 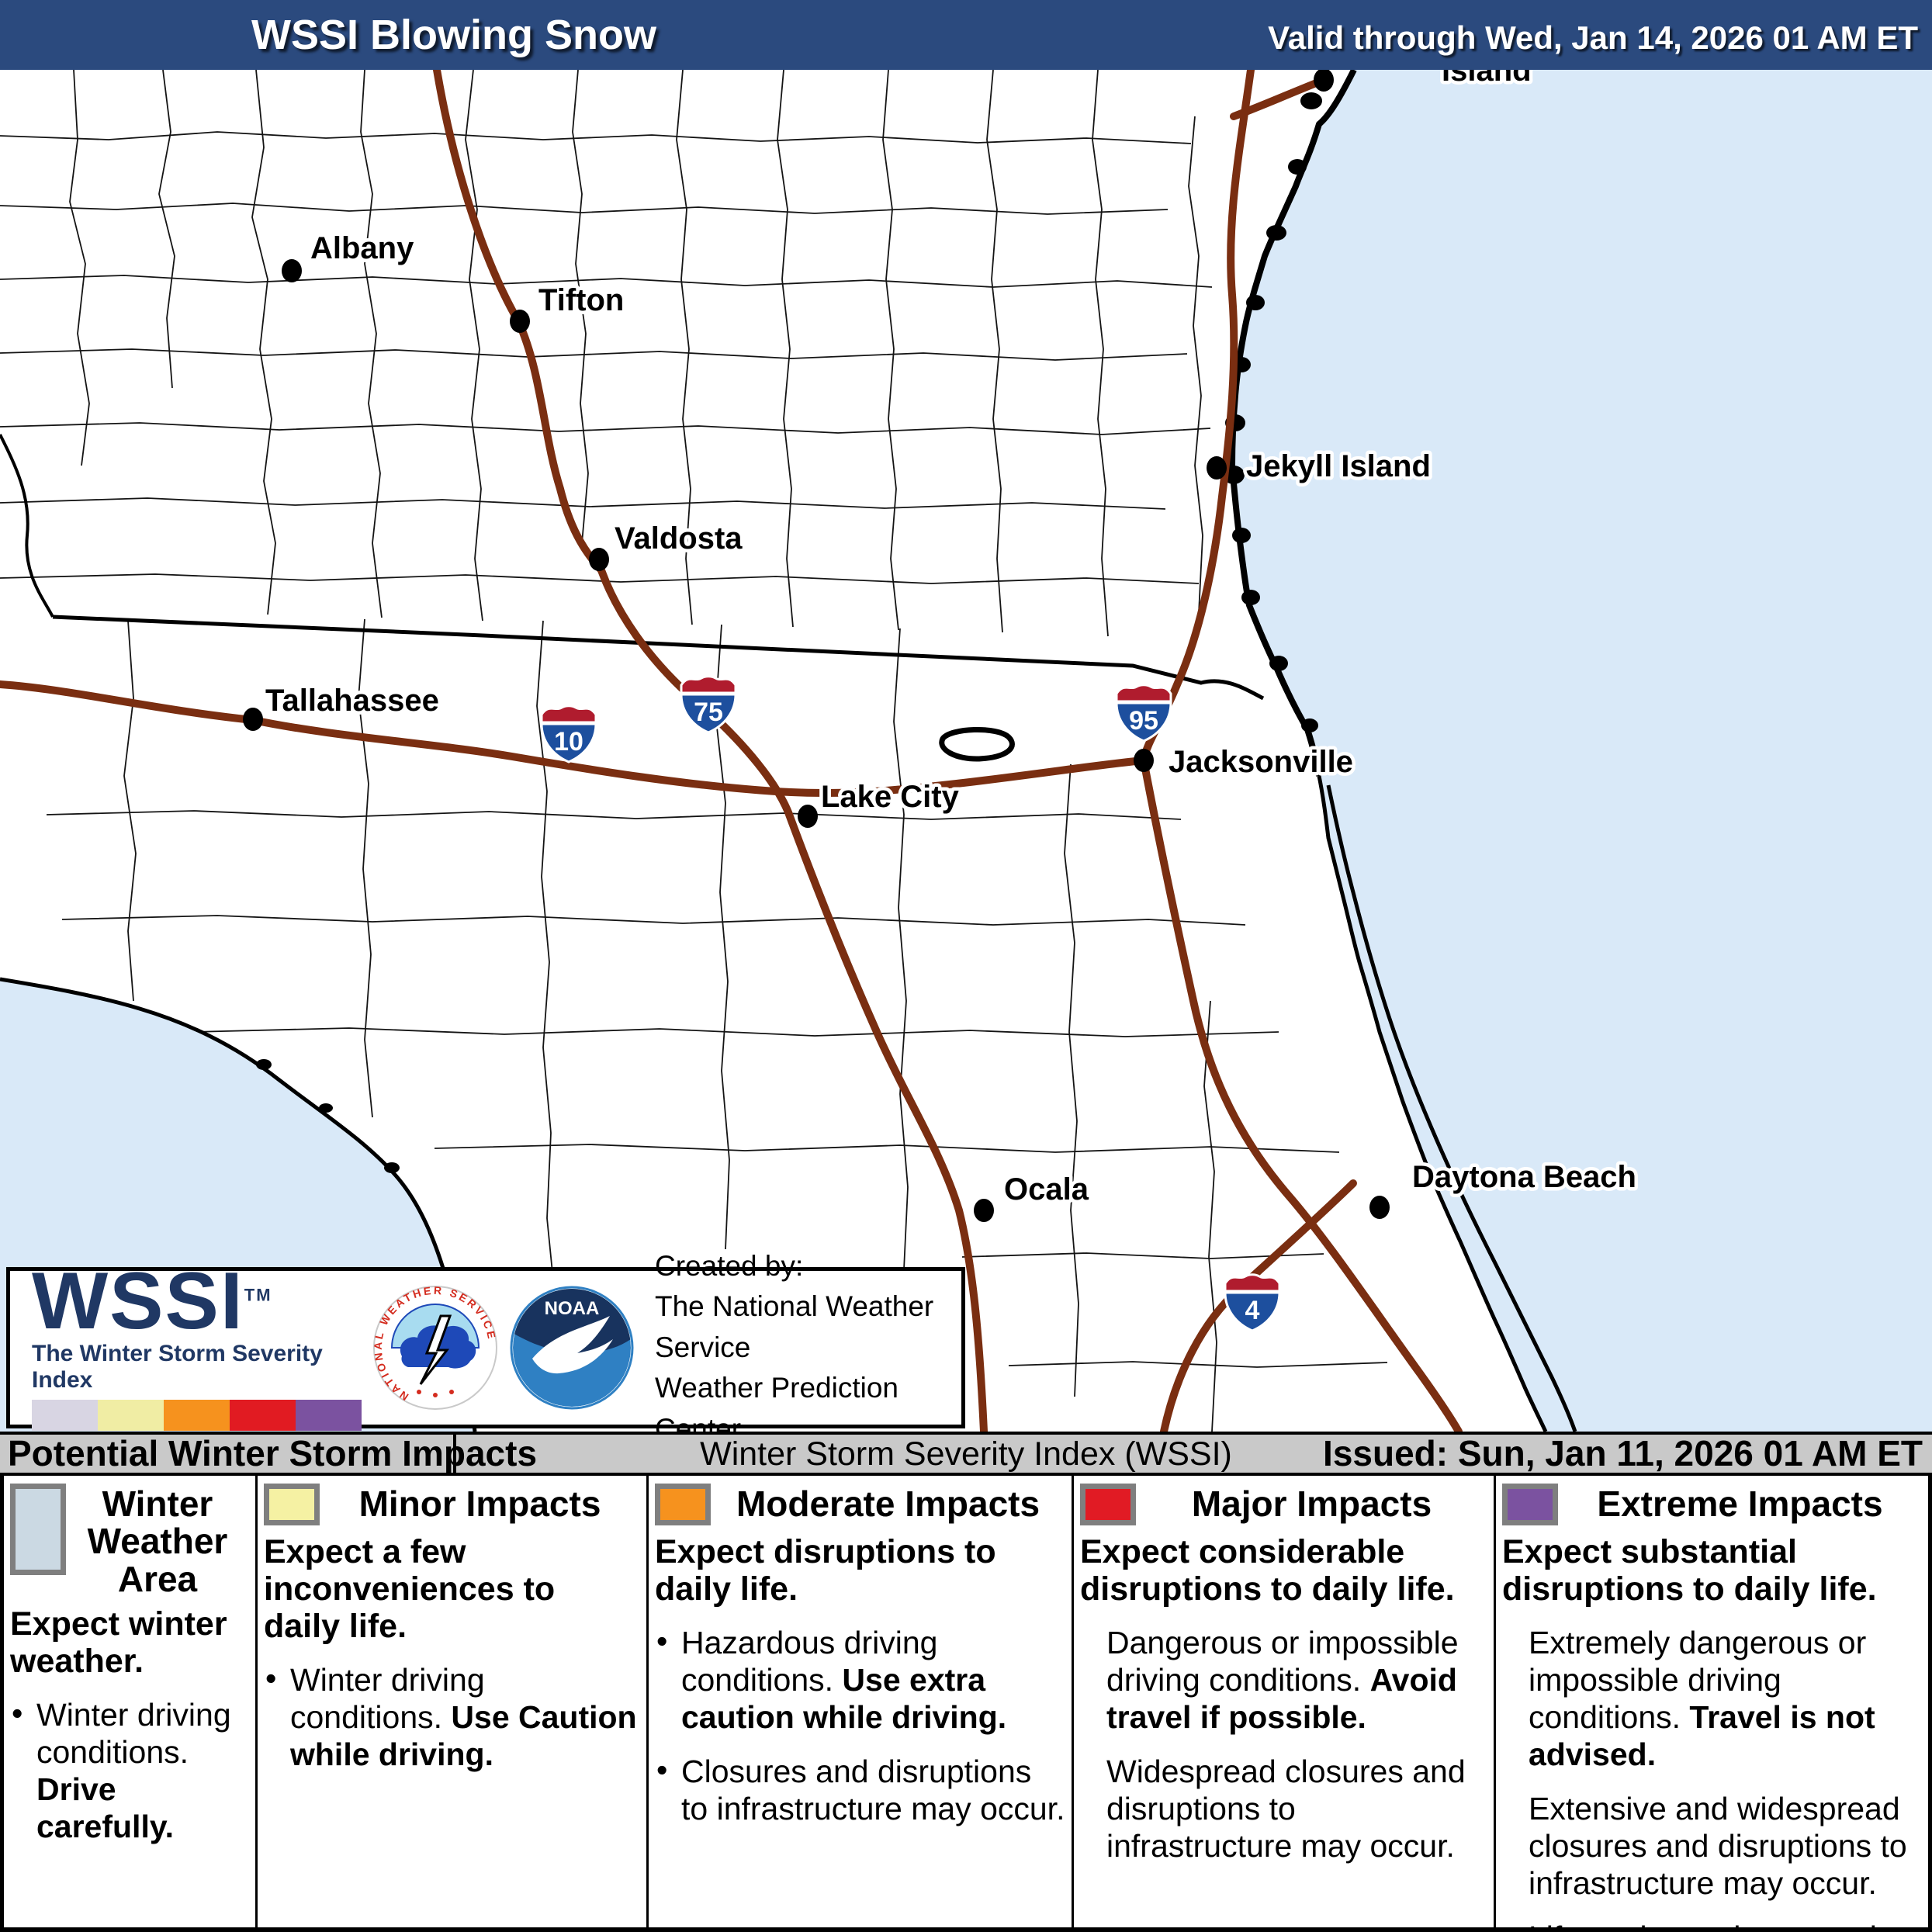 I want to click on legend-title-major-impacts: Major Impacts, so click(x=1311, y=1504).